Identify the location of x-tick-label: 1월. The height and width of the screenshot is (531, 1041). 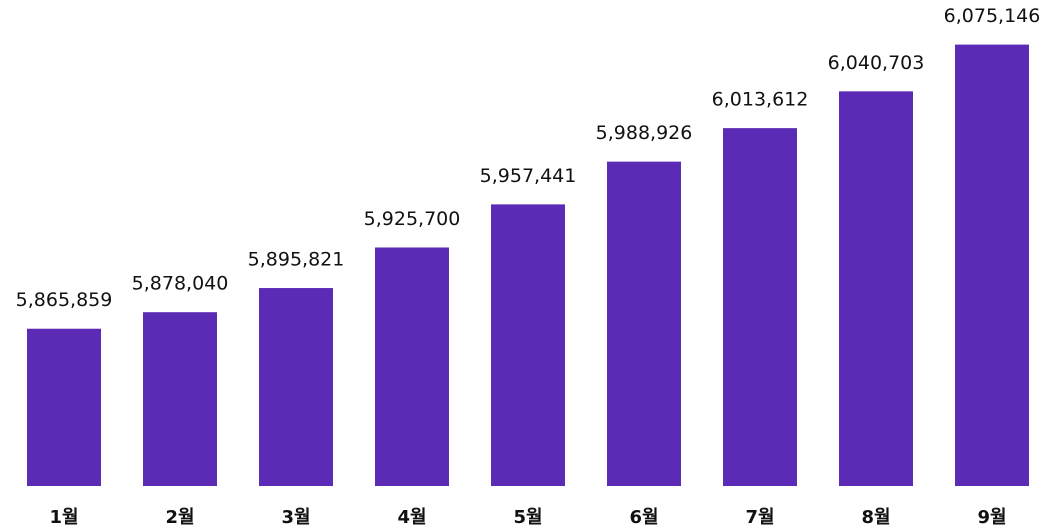
(63, 517).